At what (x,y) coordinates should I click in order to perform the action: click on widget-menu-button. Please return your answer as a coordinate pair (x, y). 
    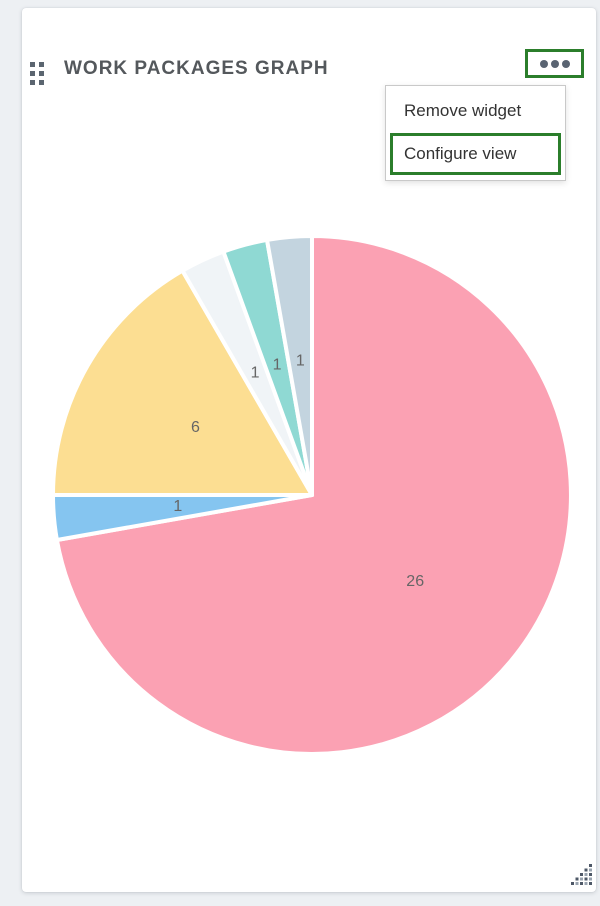
    Looking at the image, I should click on (554, 63).